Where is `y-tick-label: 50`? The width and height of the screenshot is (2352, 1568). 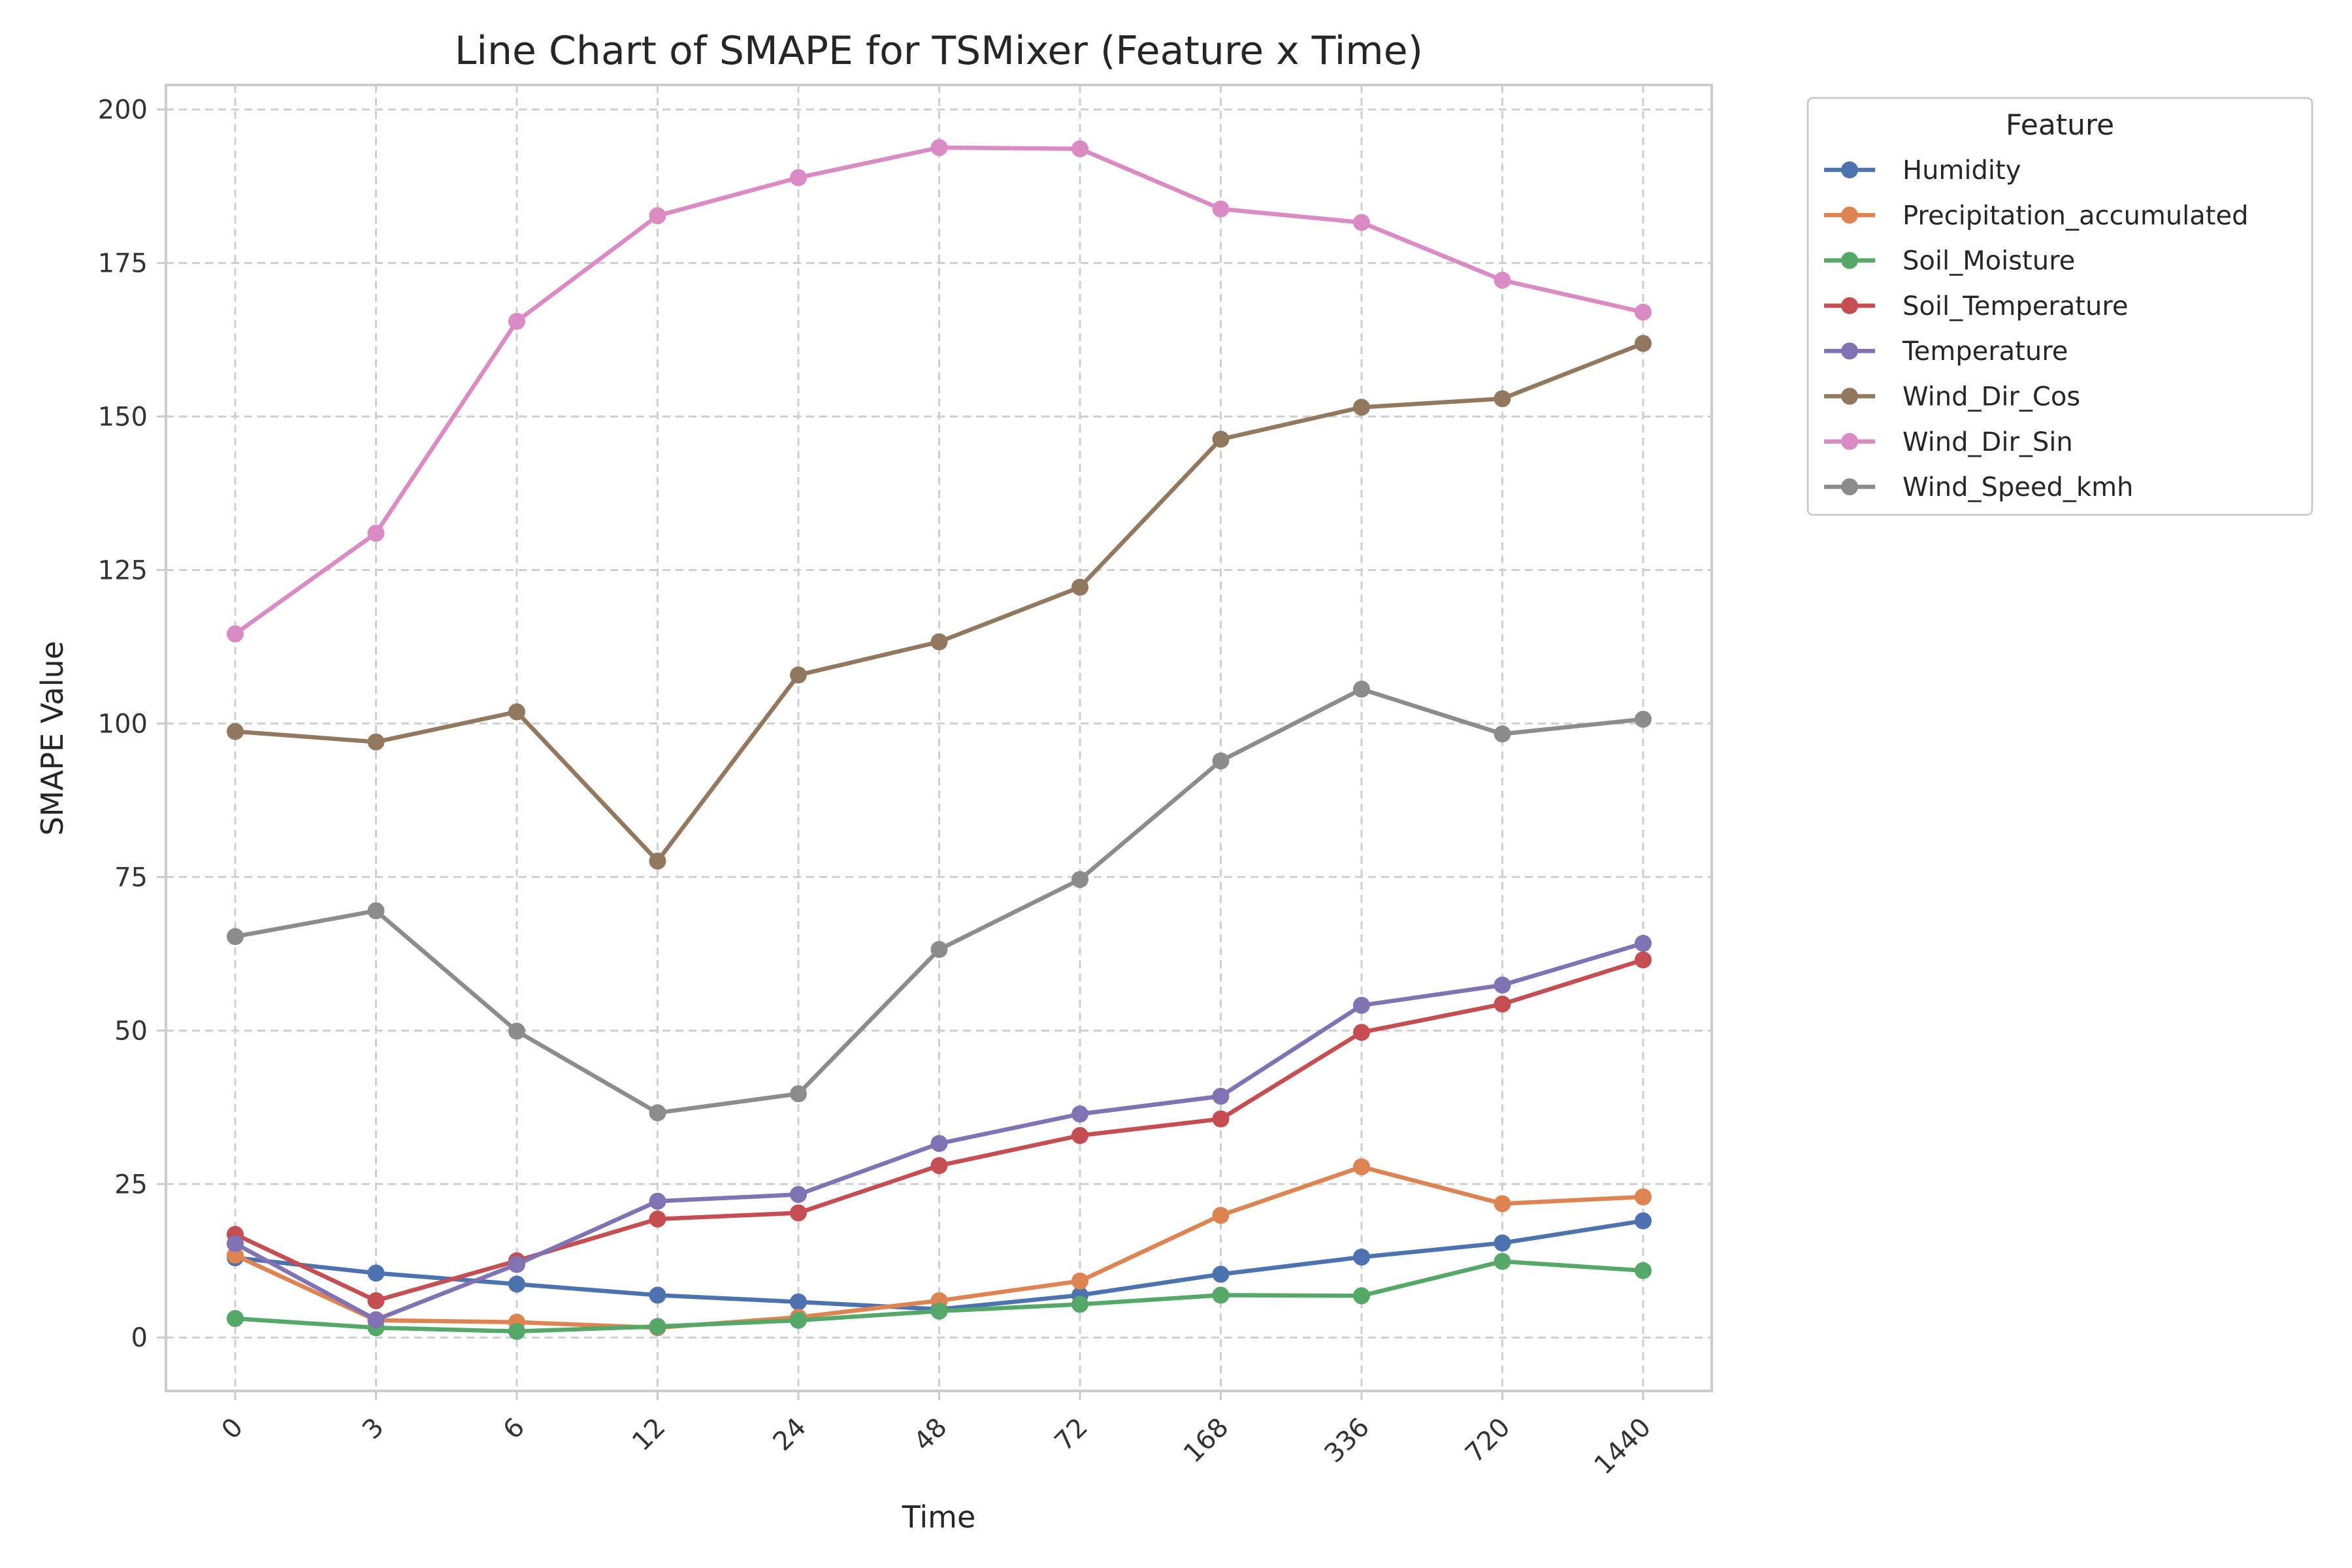 y-tick-label: 50 is located at coordinates (131, 1031).